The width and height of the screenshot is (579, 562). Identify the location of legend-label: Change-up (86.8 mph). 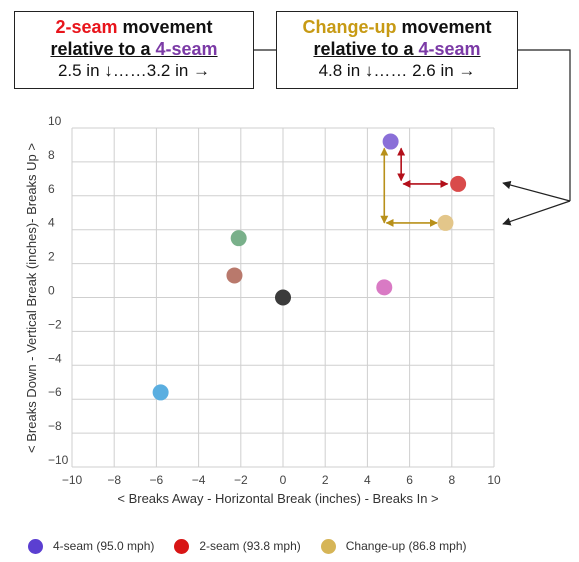
(406, 546).